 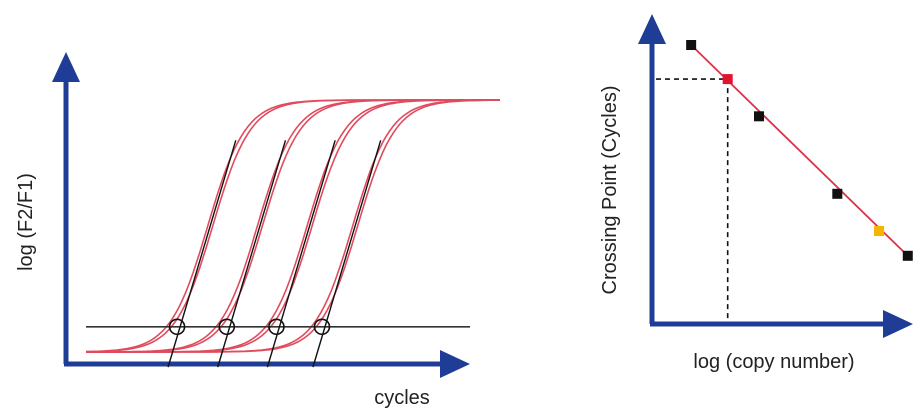 I want to click on x-axis-label-left: cycles, so click(x=402, y=398).